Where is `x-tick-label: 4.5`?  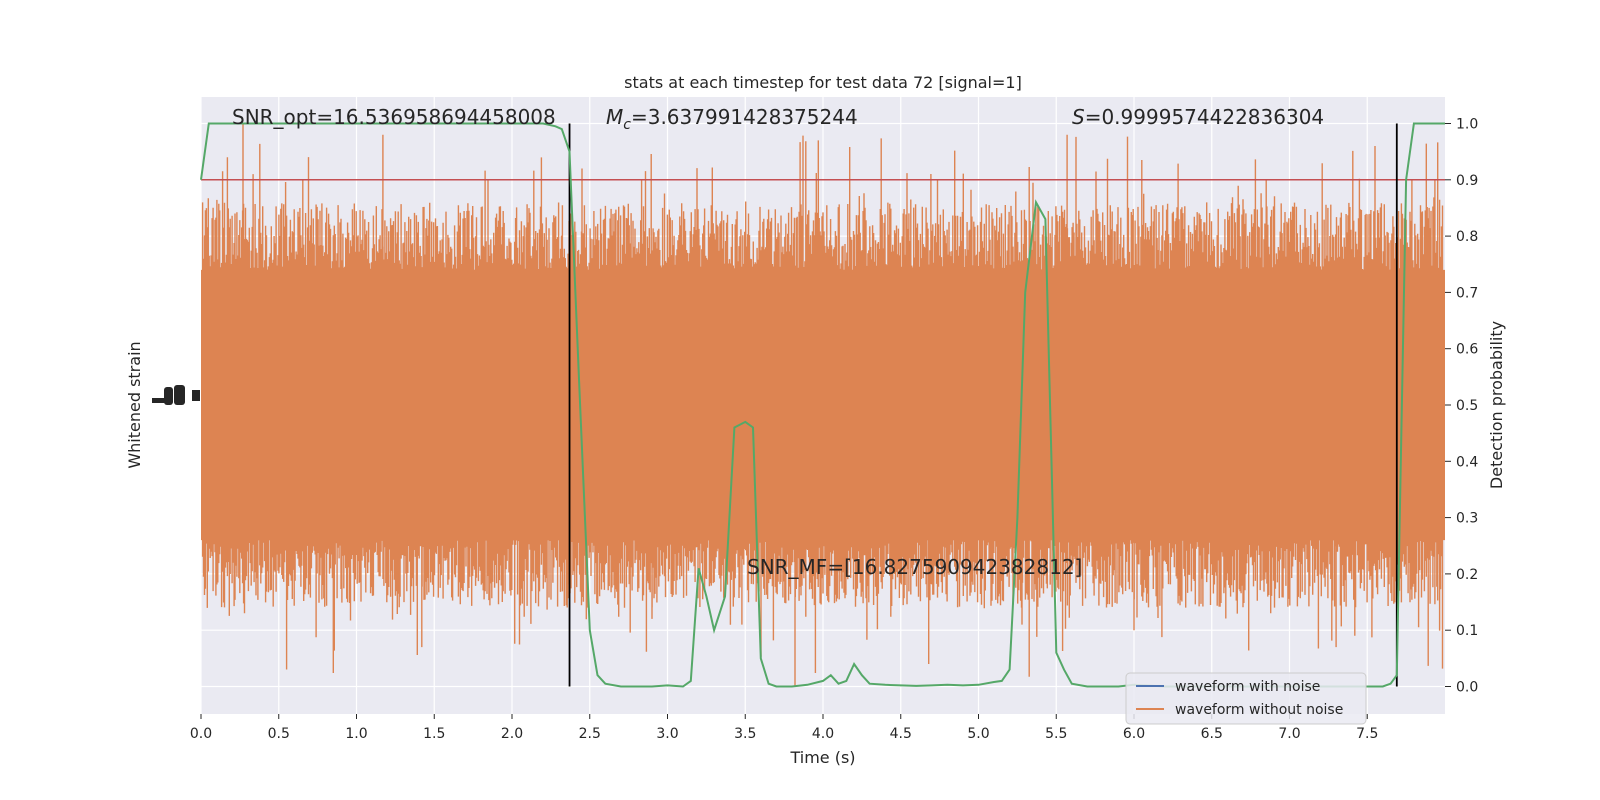
x-tick-label: 4.5 is located at coordinates (901, 734).